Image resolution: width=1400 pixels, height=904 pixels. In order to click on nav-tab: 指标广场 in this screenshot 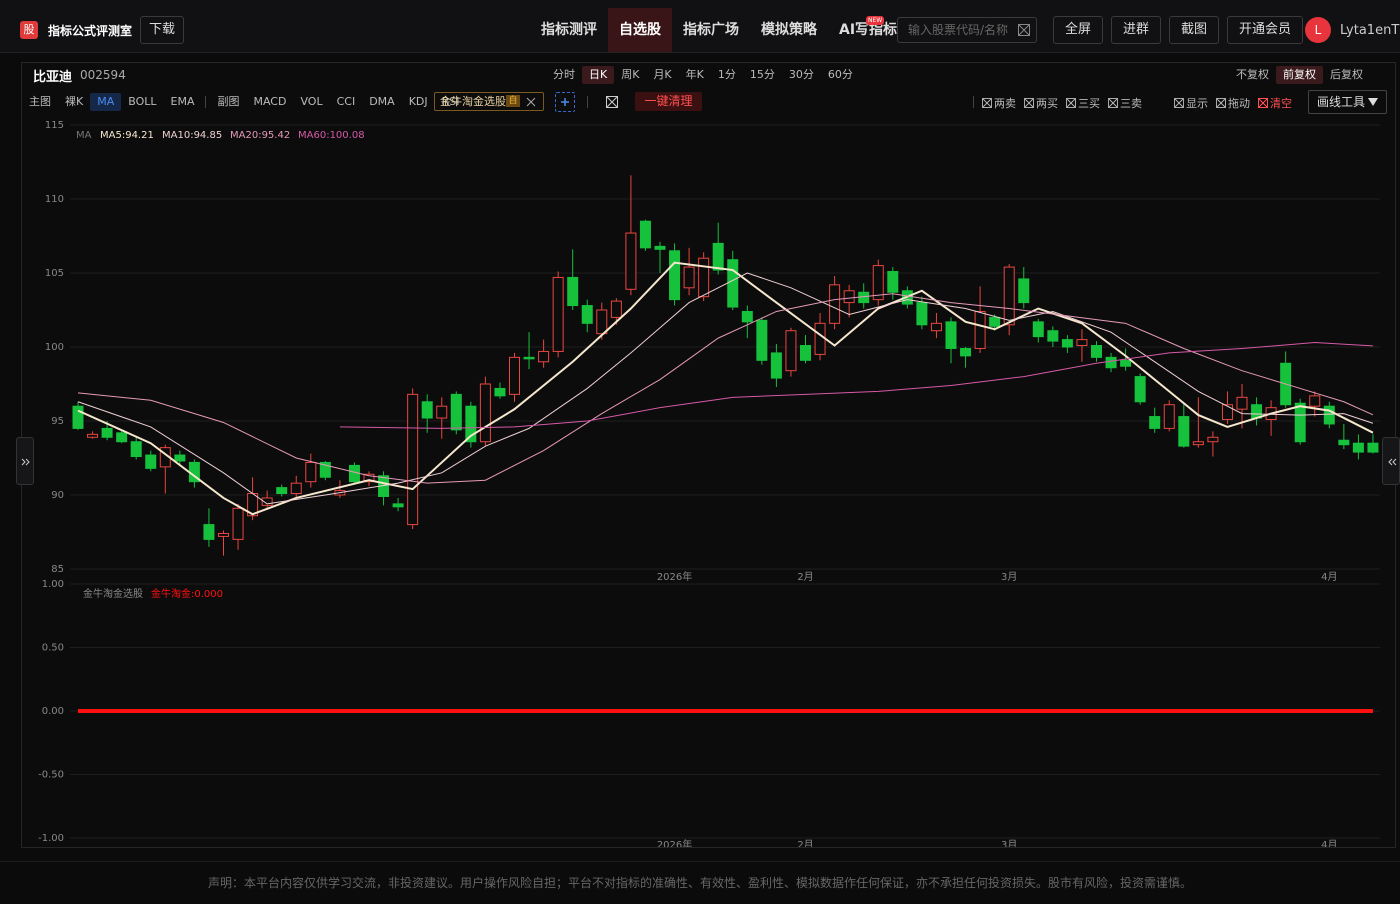, I will do `click(711, 30)`.